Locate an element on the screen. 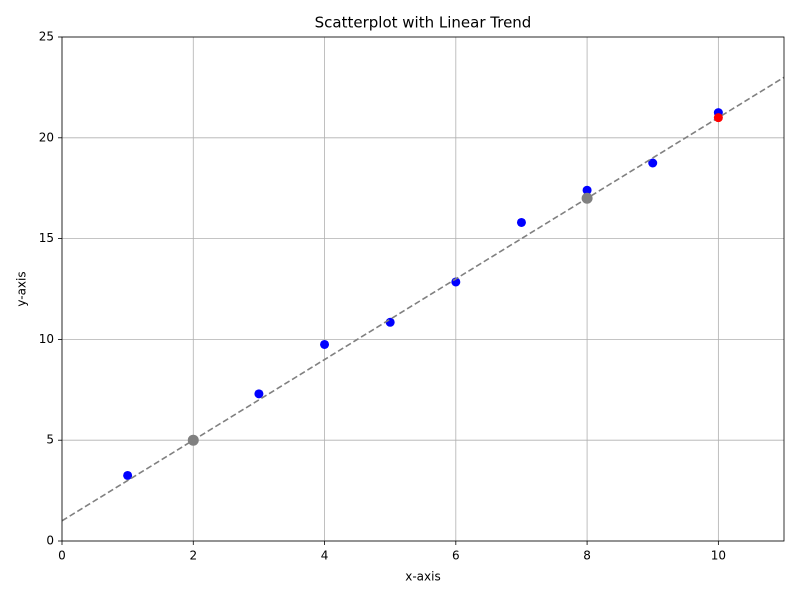 The image size is (800, 600). y-tick-label: 5 is located at coordinates (50, 440).